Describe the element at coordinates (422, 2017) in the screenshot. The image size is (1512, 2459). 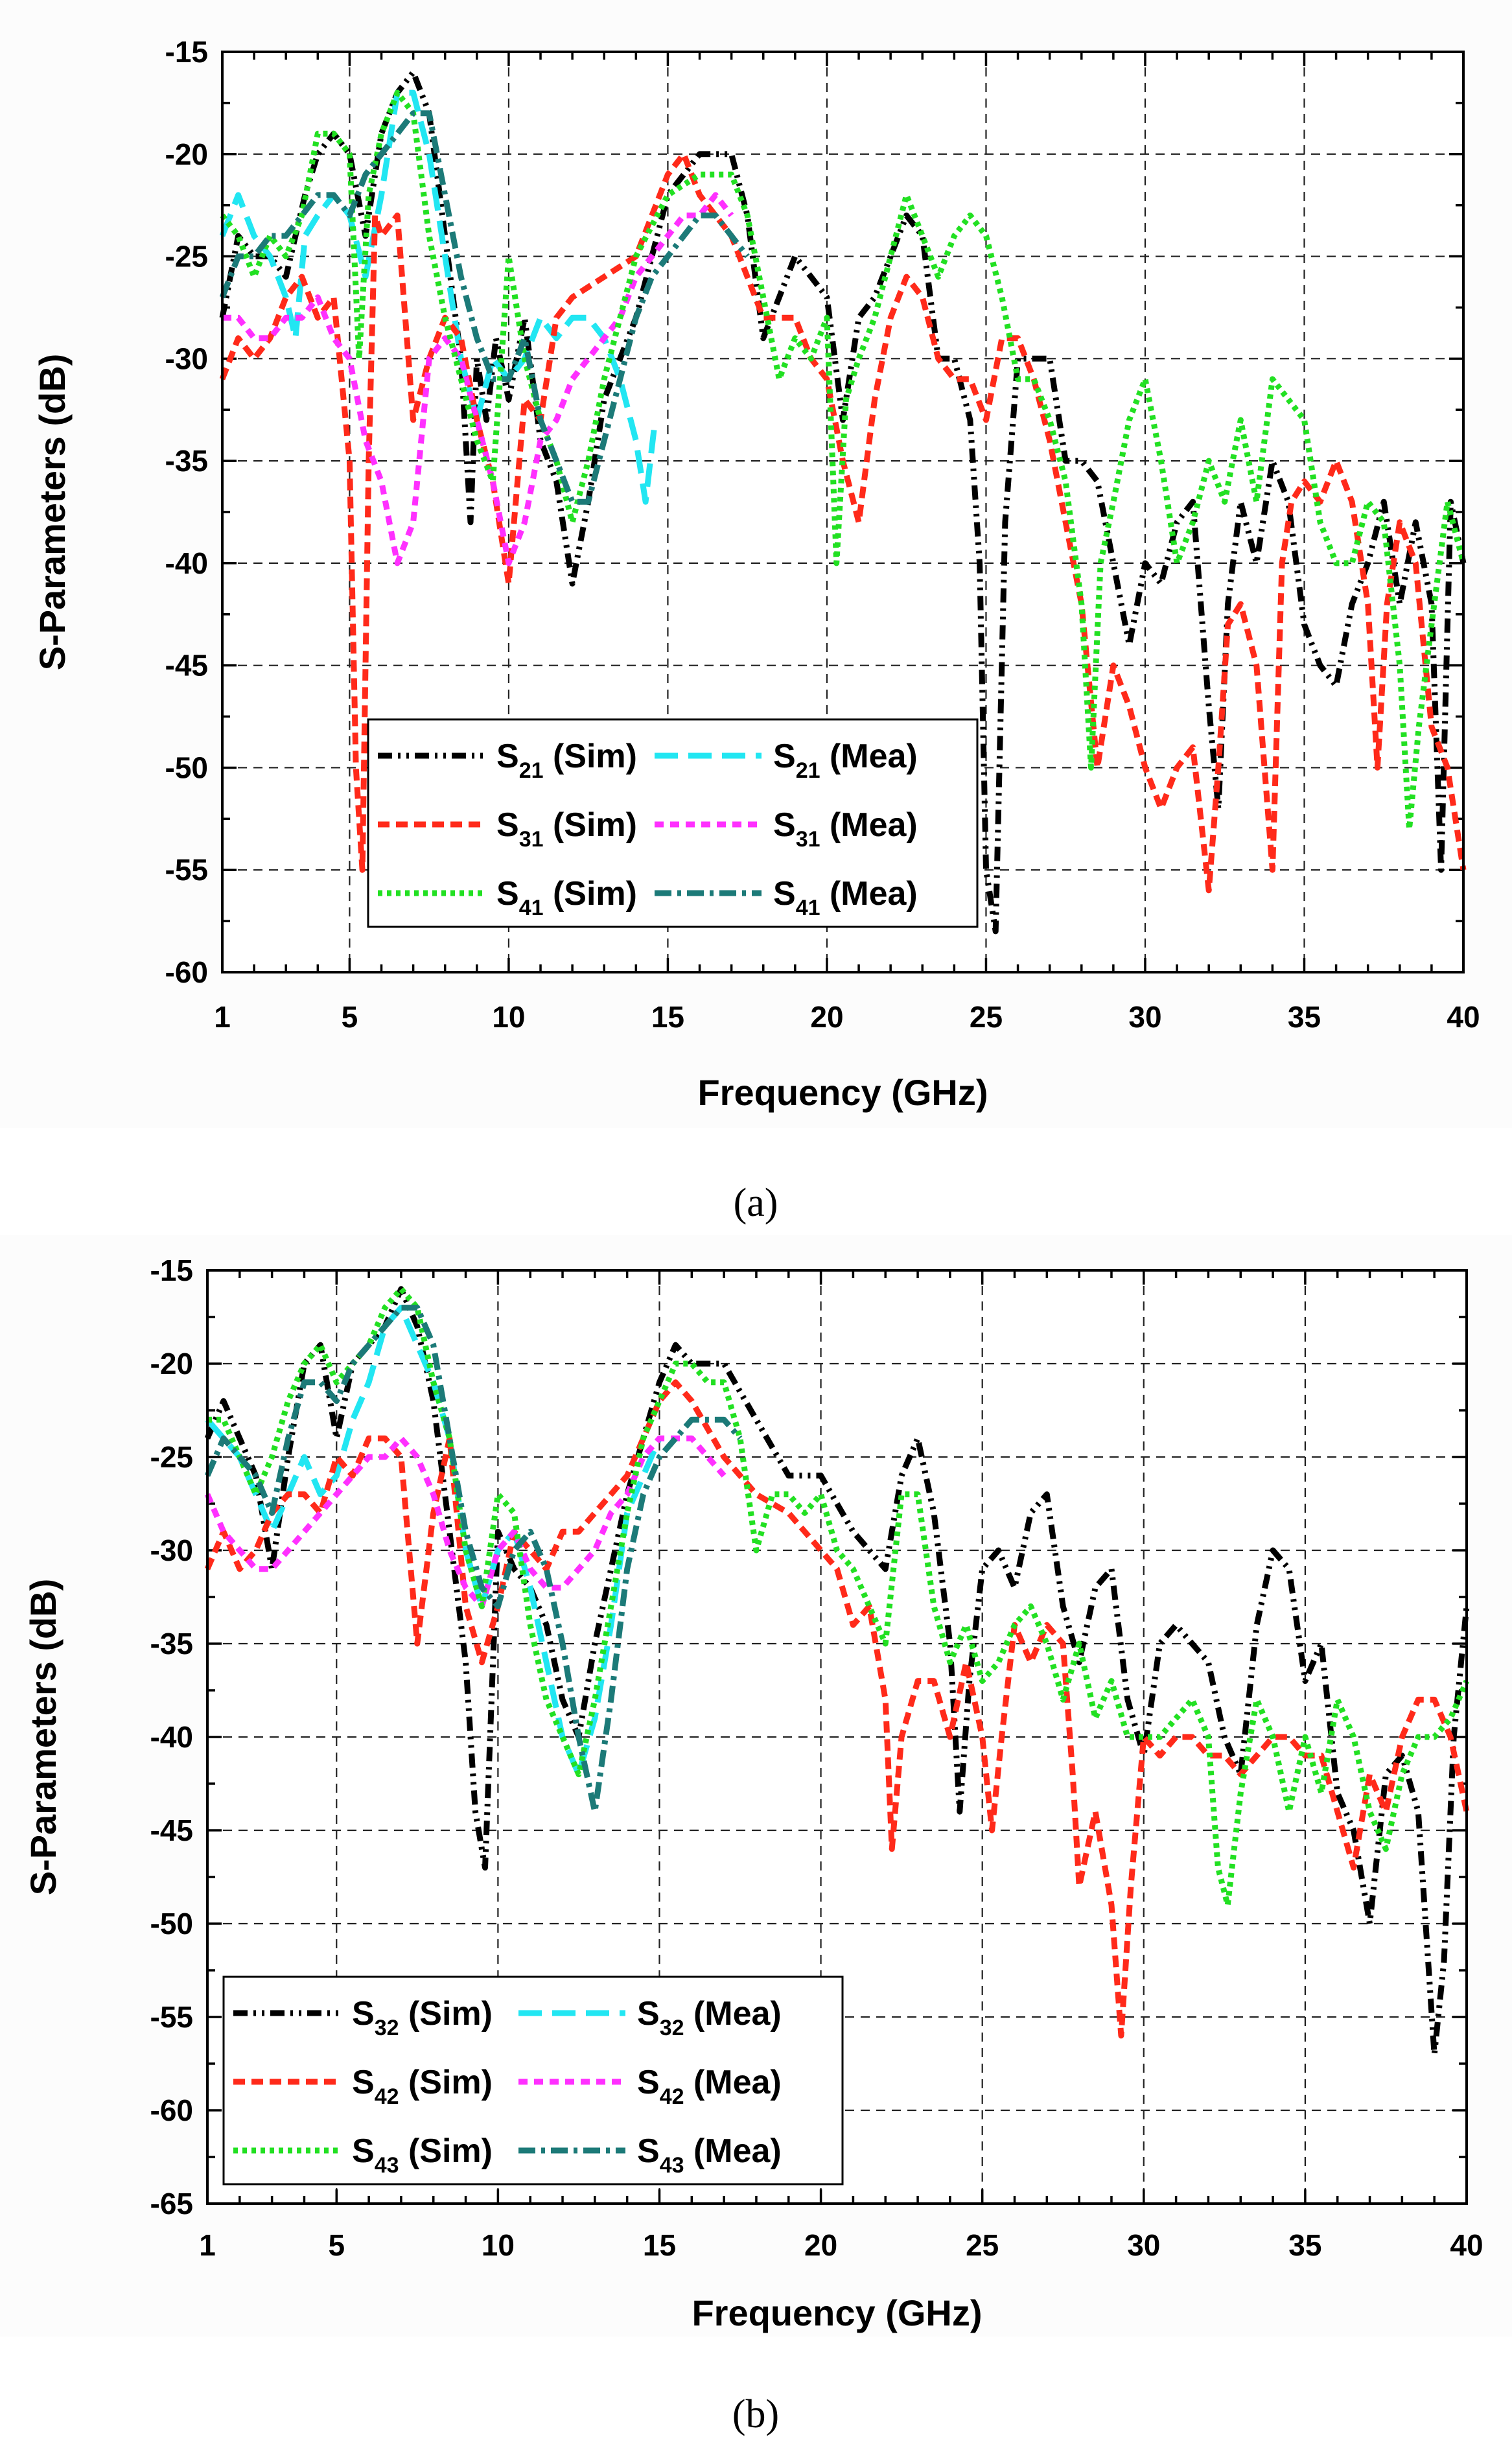
I see `legend-label-s32sim: S32 (Sim)` at that location.